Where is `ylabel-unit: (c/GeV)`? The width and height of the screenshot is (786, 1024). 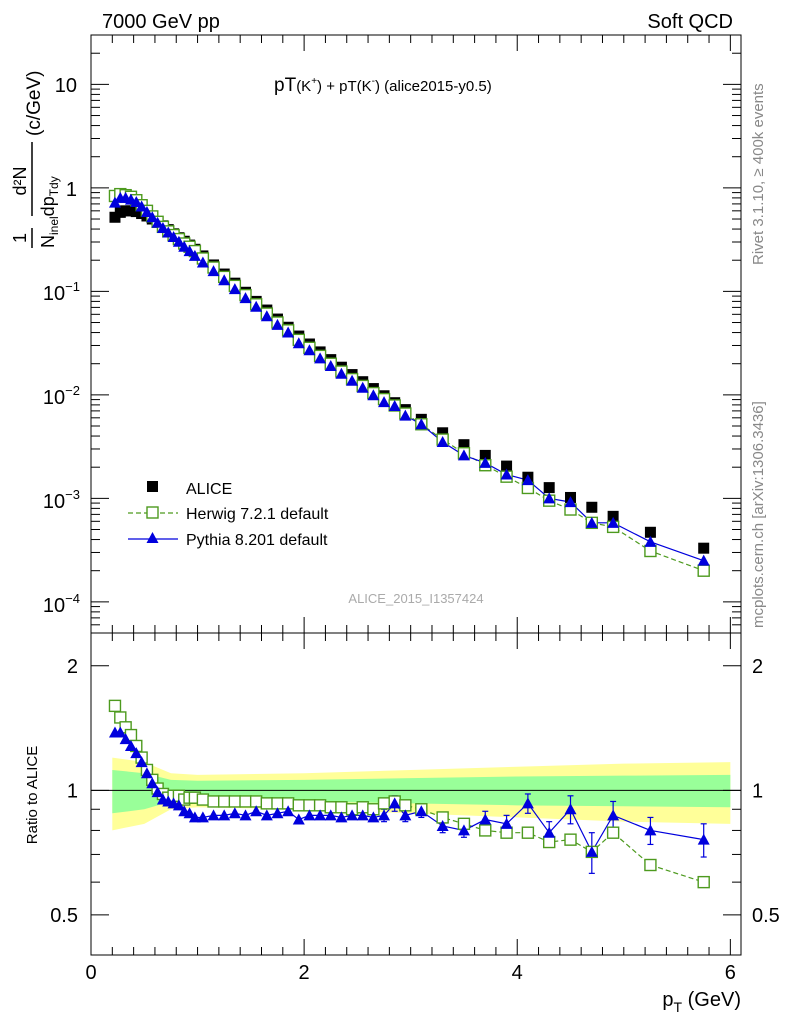
ylabel-unit: (c/GeV) is located at coordinates (34, 103).